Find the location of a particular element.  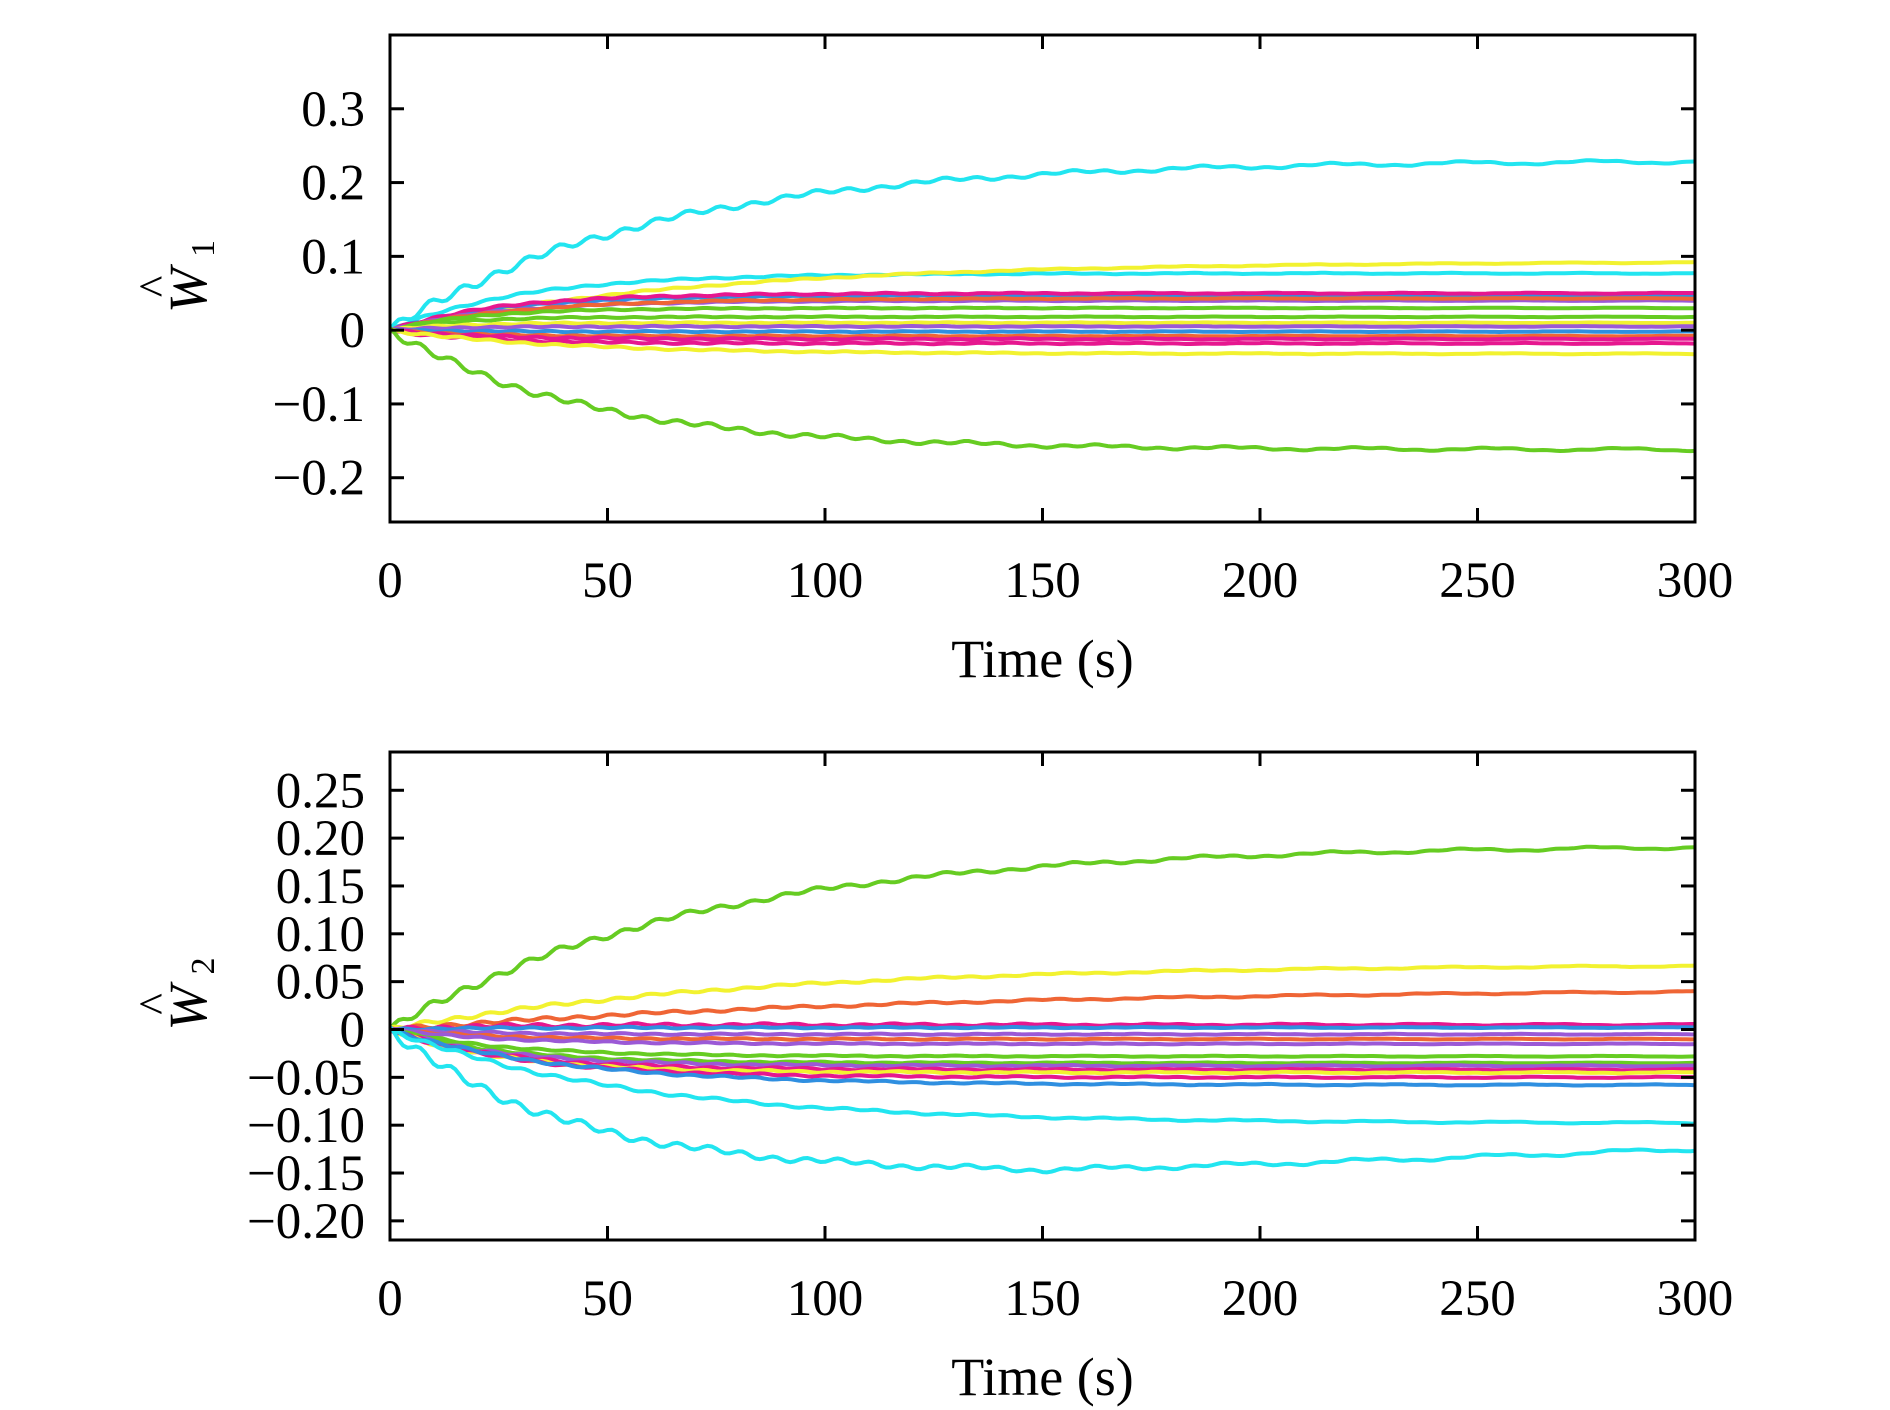

y-tick-label: −0.20 is located at coordinates (306, 1222).